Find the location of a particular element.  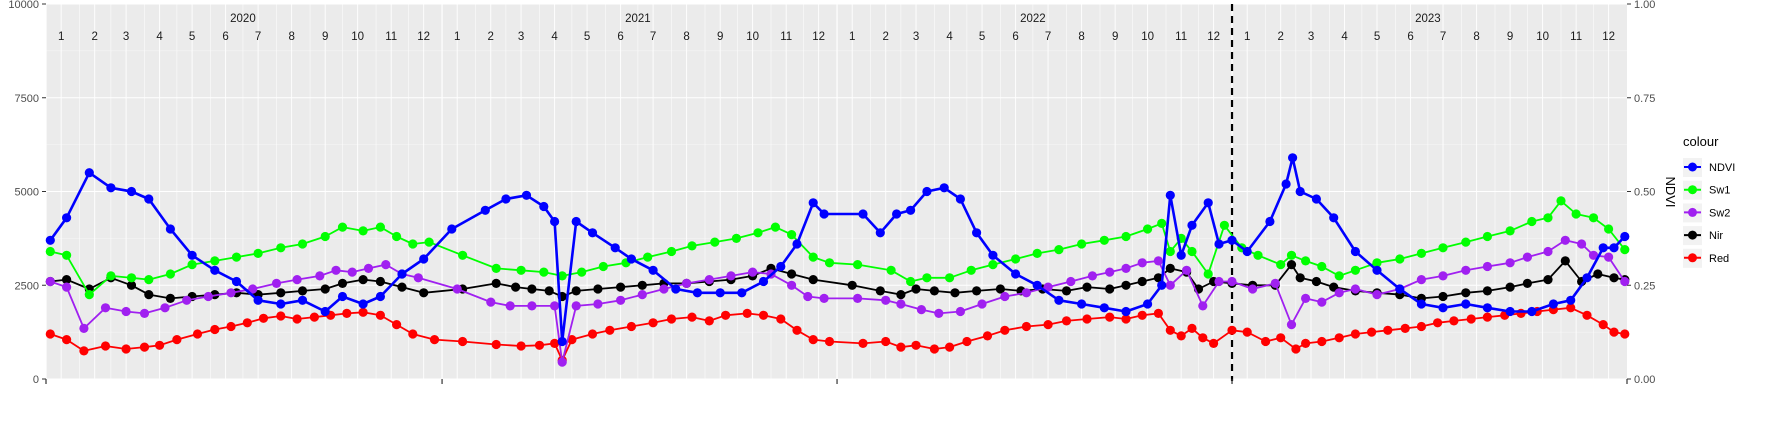

right-axis-title: NDVI is located at coordinates (1670, 191).